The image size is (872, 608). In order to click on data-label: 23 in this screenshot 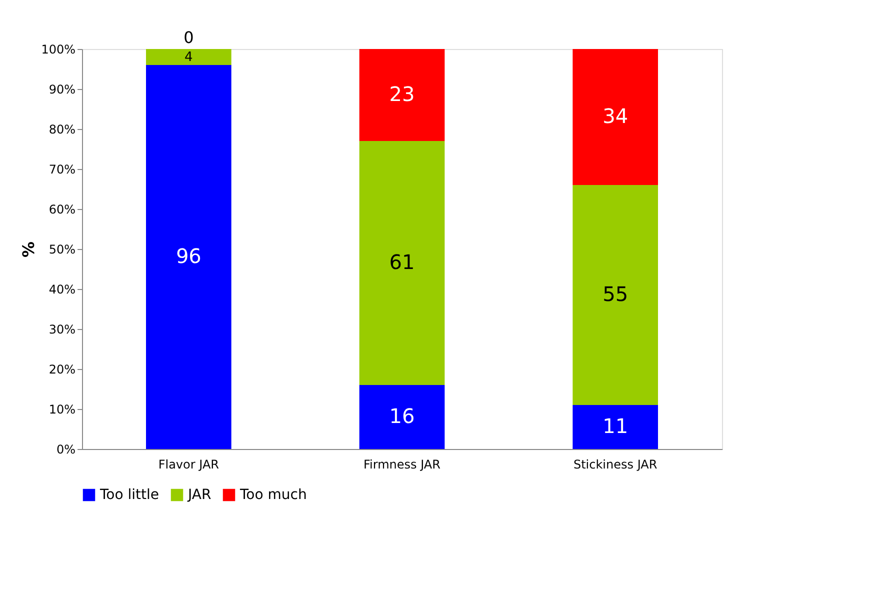, I will do `click(402, 94)`.